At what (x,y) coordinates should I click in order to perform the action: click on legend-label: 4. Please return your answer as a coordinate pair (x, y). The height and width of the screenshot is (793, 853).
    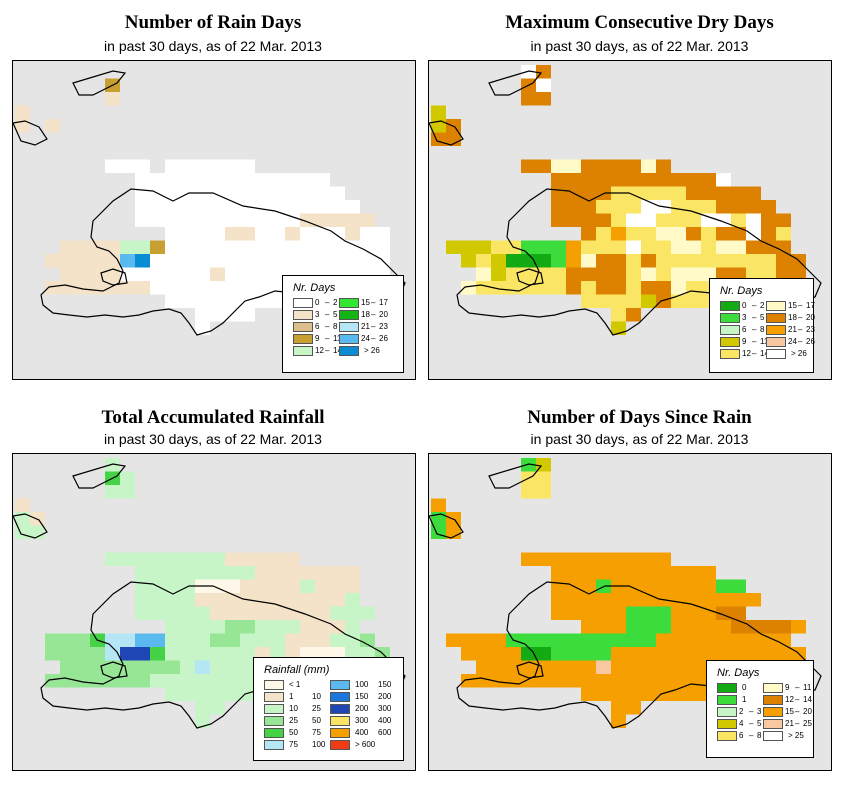
    Looking at the image, I should click on (741, 723).